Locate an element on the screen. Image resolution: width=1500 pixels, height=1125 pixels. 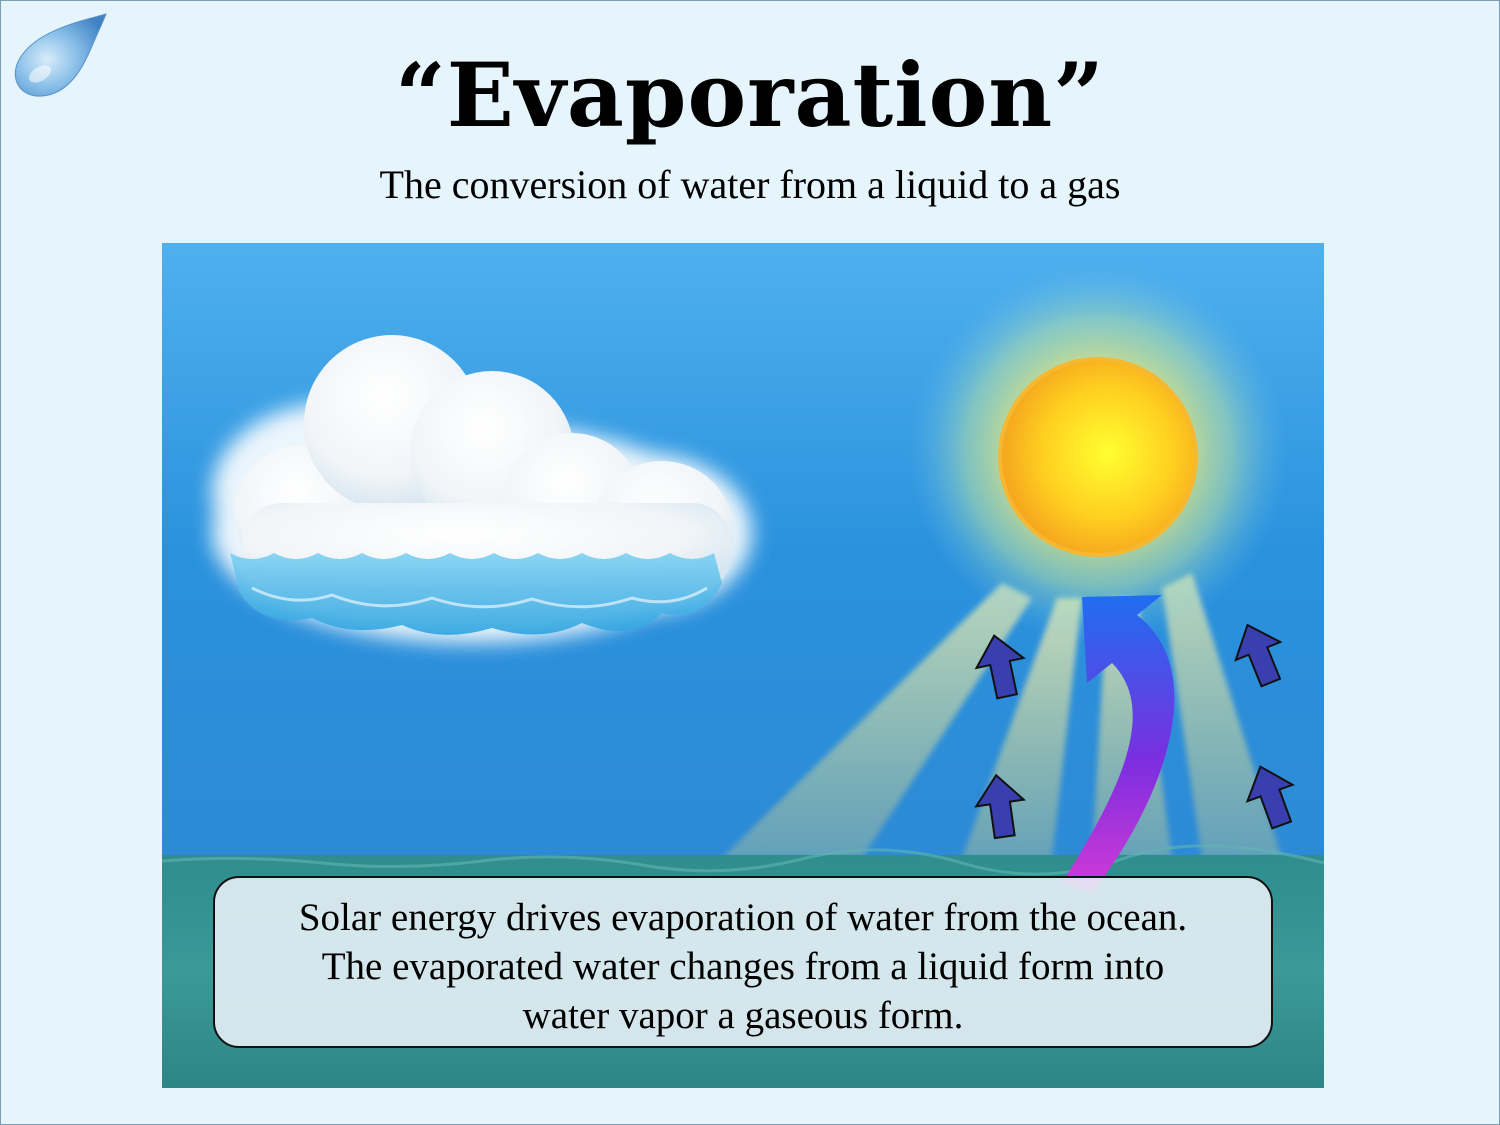
cloud-icon is located at coordinates (482, 489).